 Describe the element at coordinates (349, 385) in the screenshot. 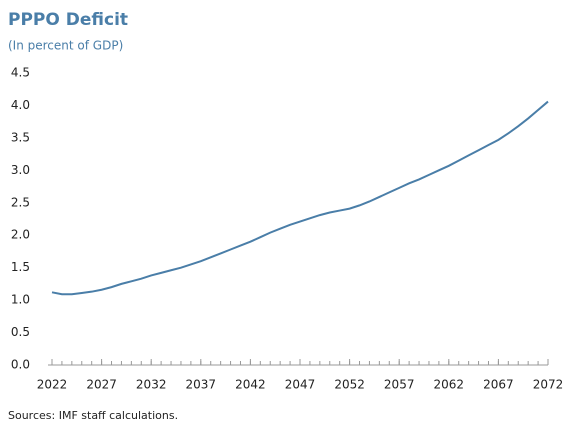

I see `x-tick-label: 2052` at that location.